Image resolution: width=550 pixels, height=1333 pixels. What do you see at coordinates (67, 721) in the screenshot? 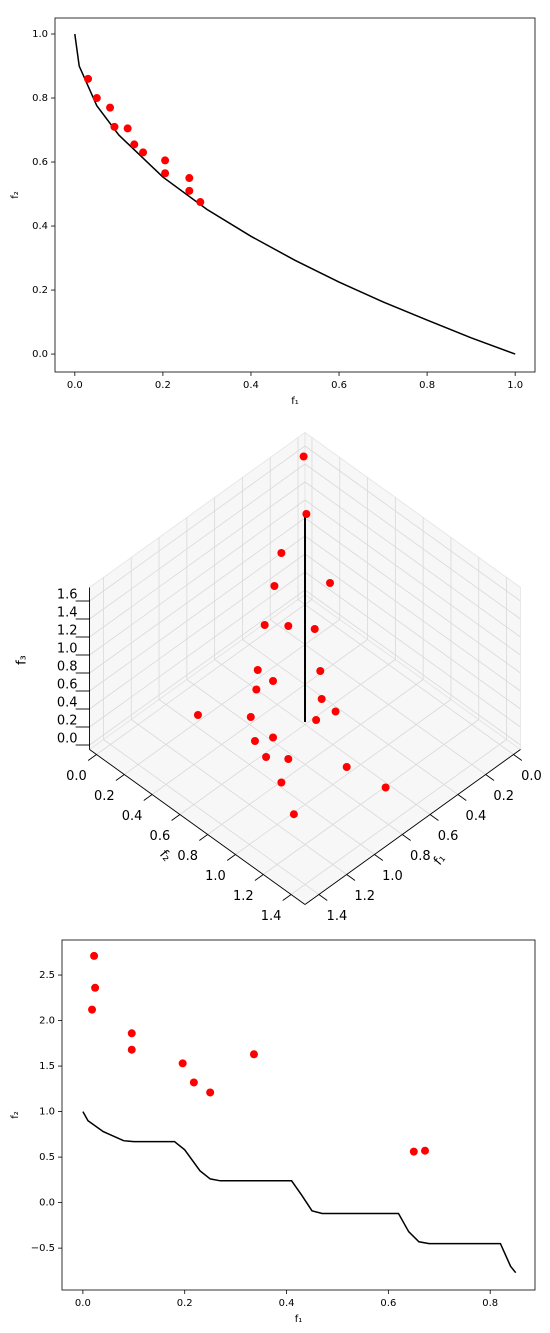
I see `z-tick-label: 0.2` at bounding box center [67, 721].